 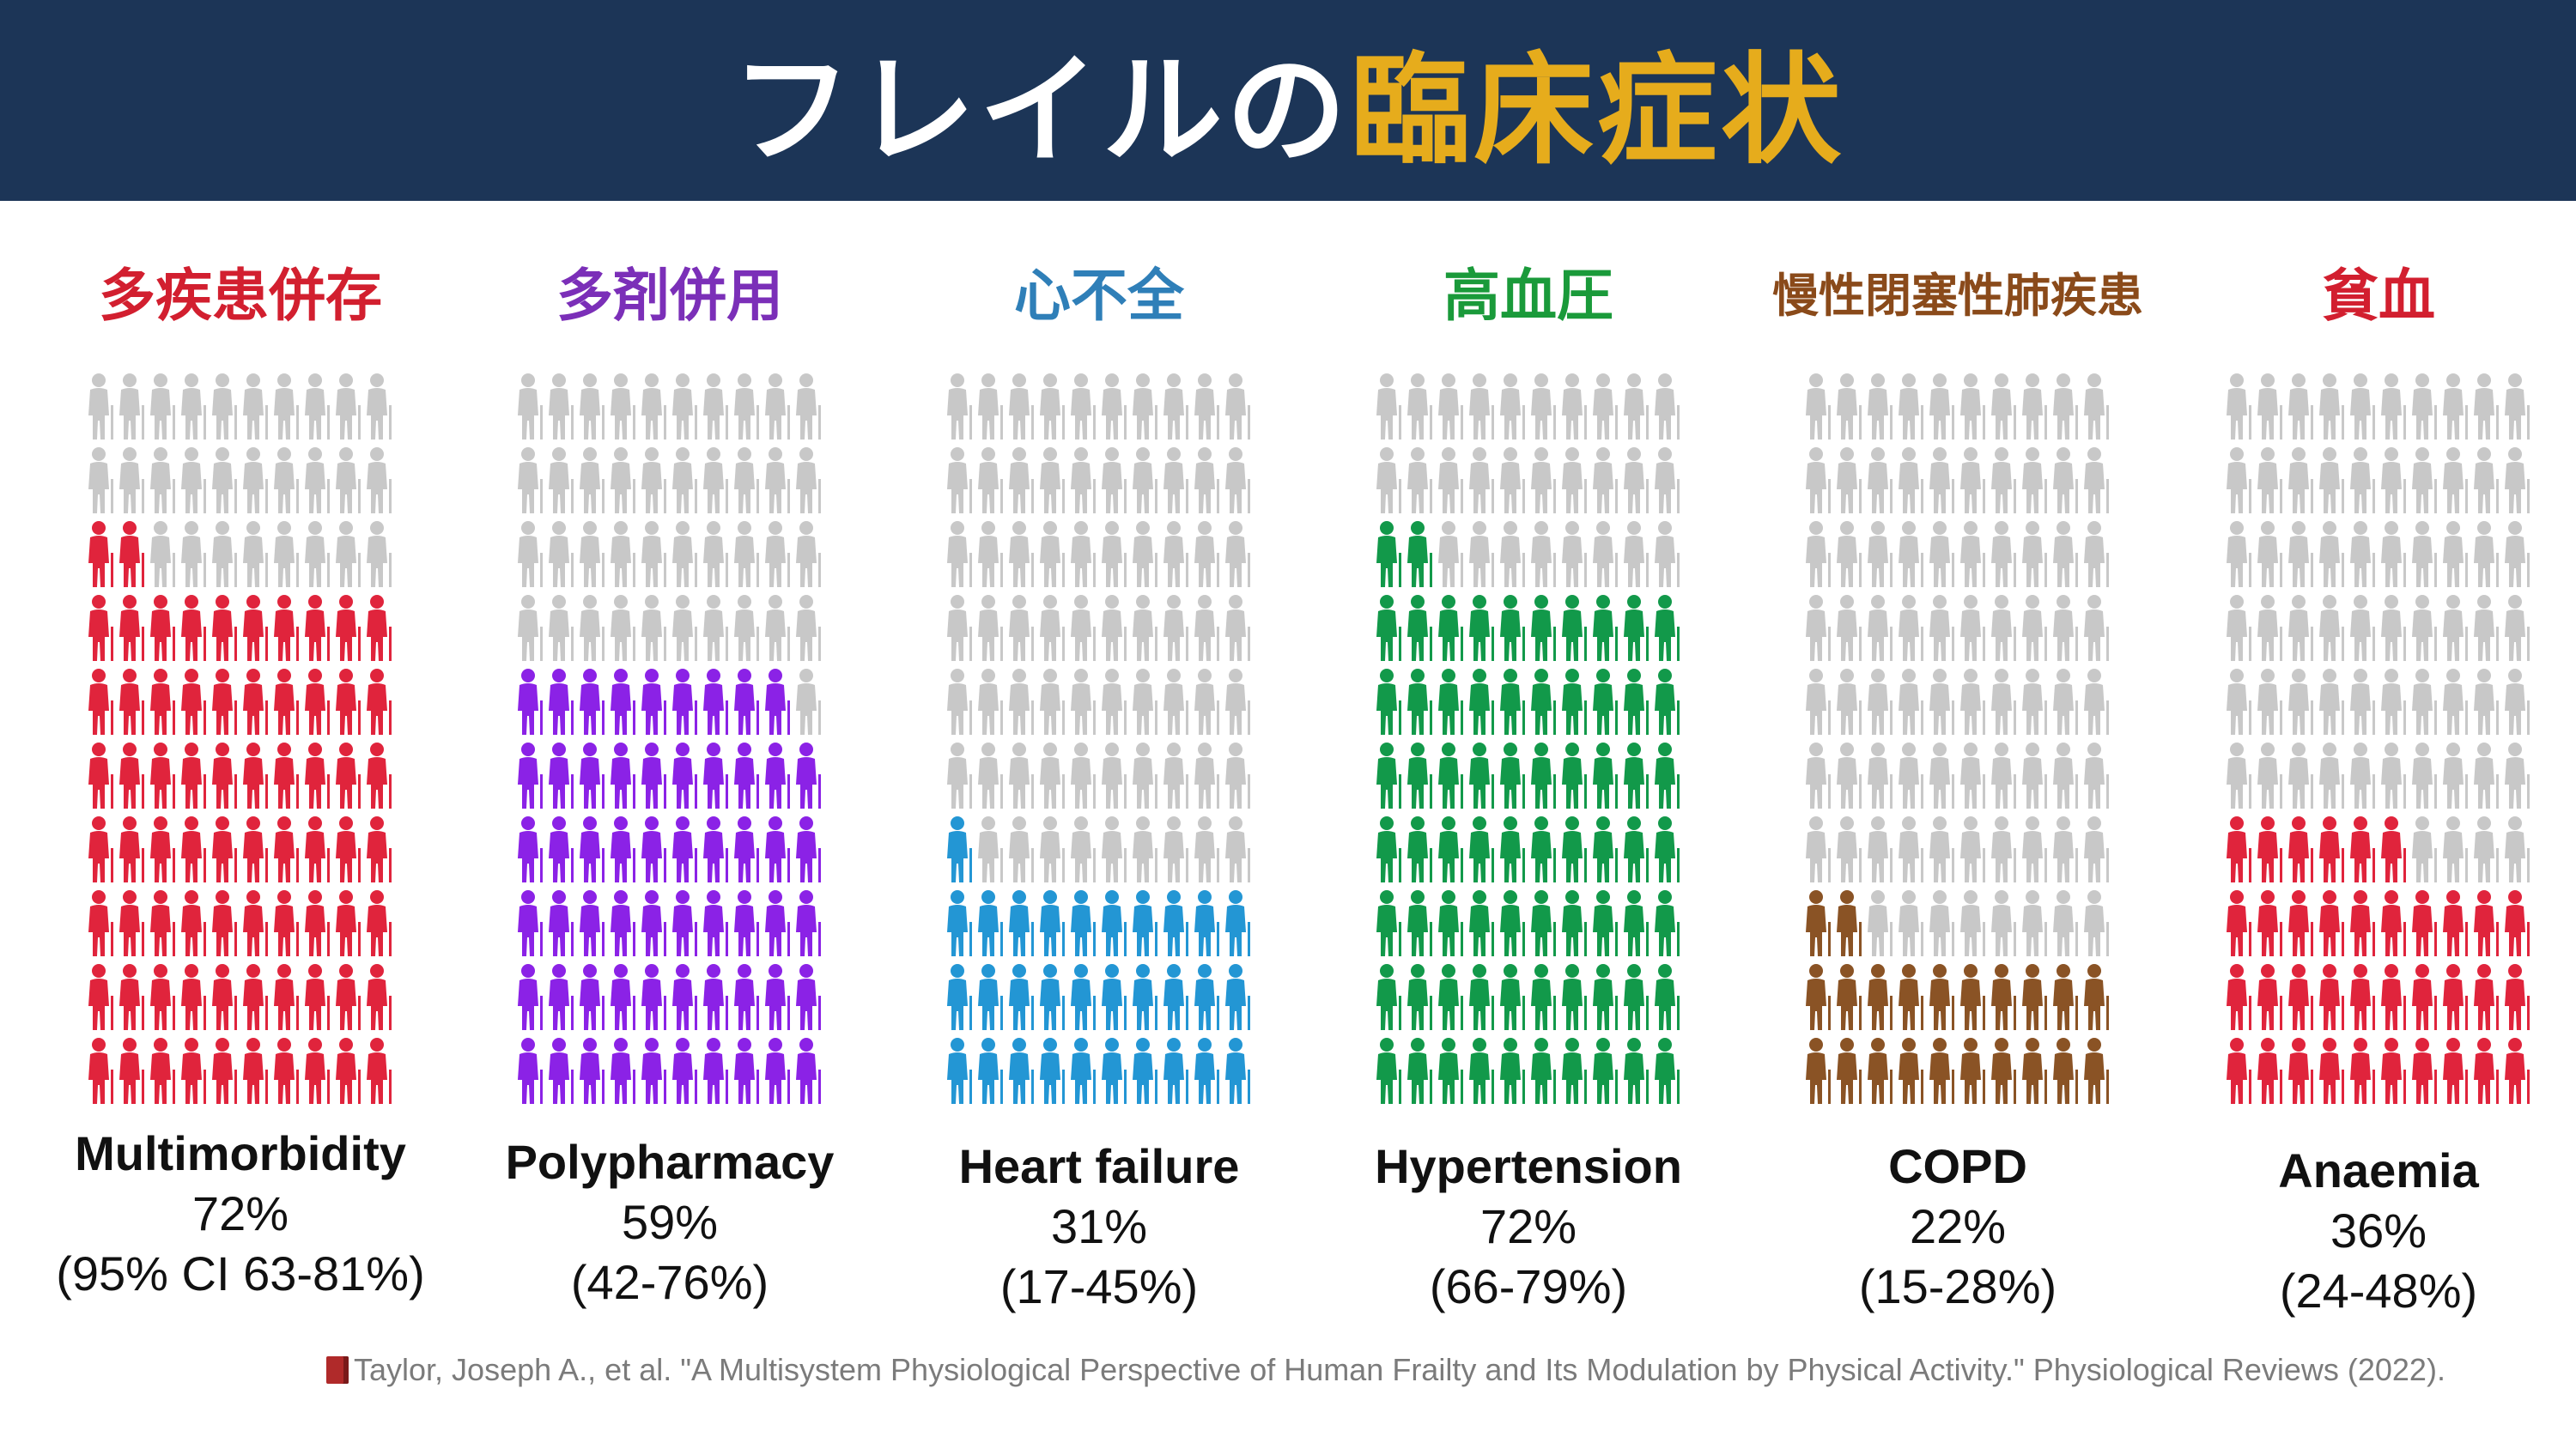 What do you see at coordinates (1528, 1166) in the screenshot?
I see `panel-en-label: Hypertension` at bounding box center [1528, 1166].